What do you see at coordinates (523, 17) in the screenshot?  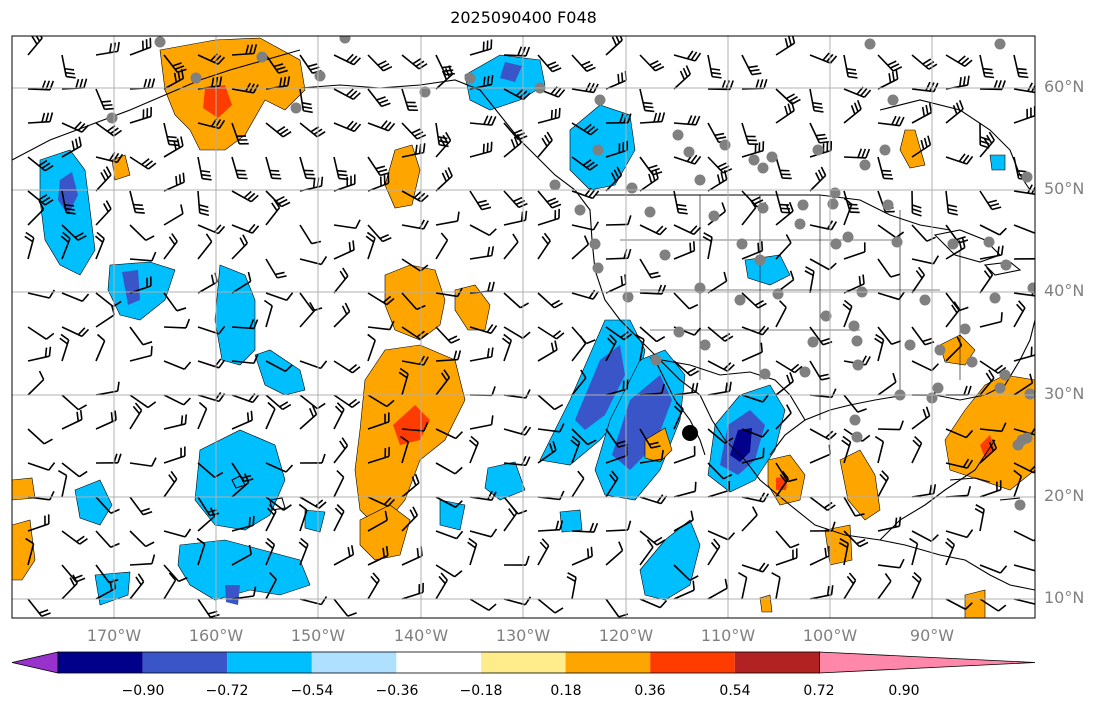 I see `map-title: 2025090400 F048` at bounding box center [523, 17].